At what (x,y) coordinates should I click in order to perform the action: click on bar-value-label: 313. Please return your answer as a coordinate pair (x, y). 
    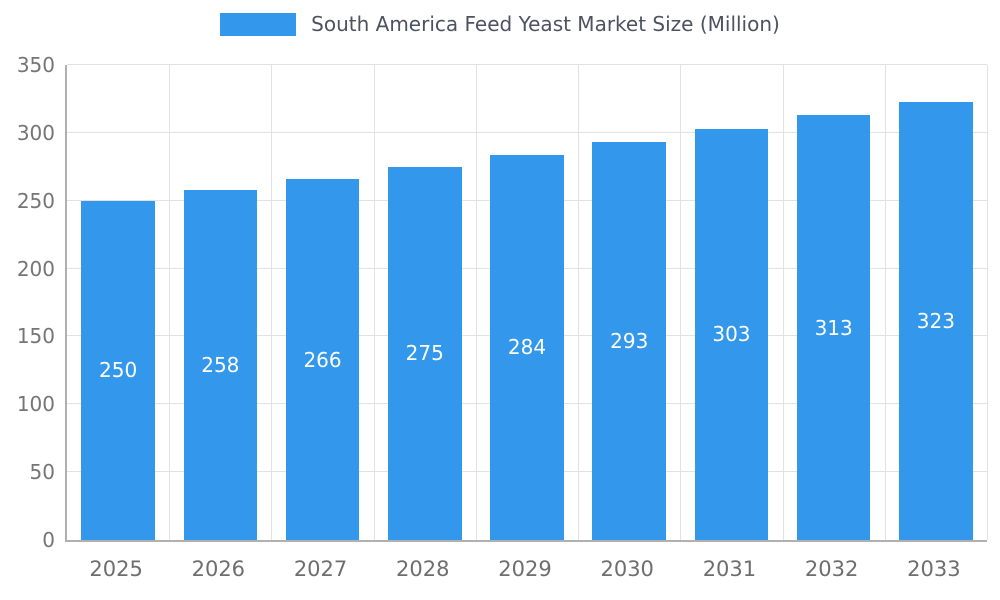
    Looking at the image, I should click on (833, 327).